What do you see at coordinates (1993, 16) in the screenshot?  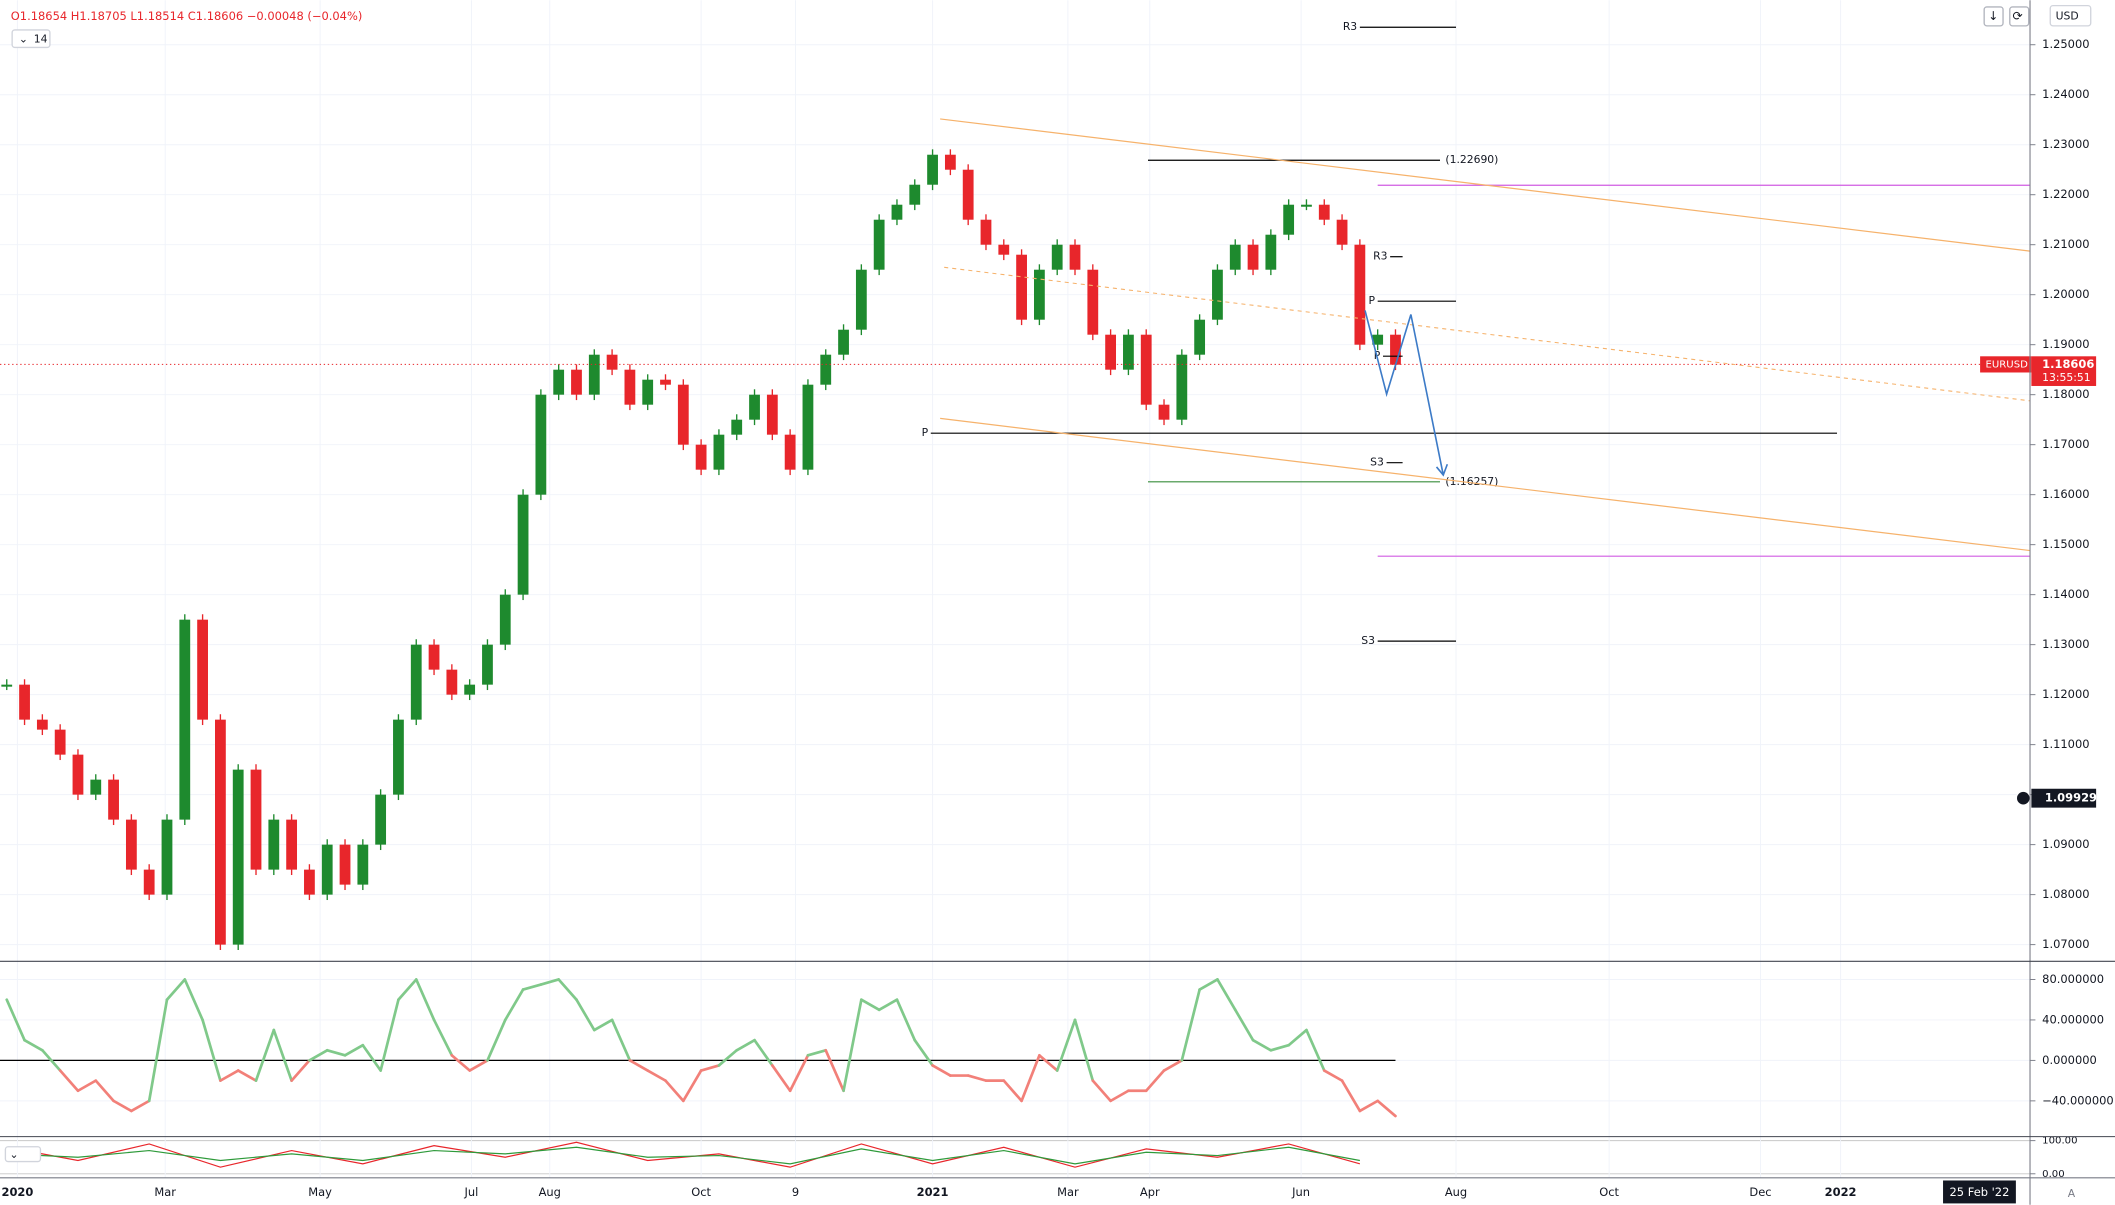 I see `download-button` at bounding box center [1993, 16].